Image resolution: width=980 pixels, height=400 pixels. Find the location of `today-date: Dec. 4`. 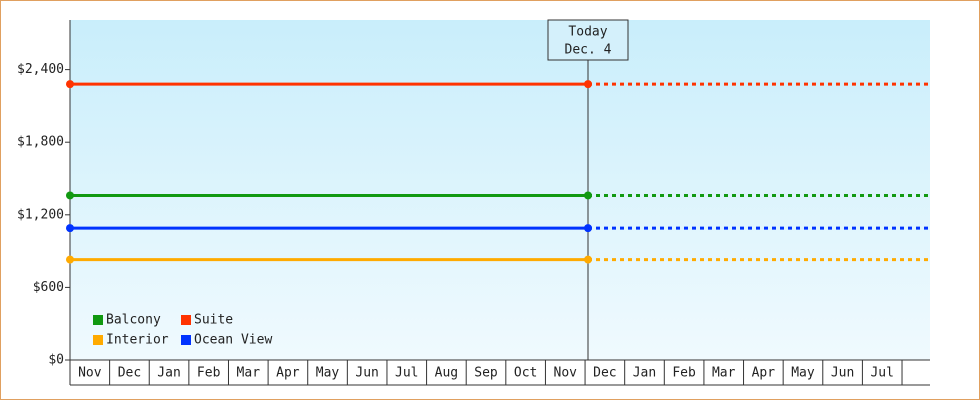

today-date: Dec. 4 is located at coordinates (588, 50).